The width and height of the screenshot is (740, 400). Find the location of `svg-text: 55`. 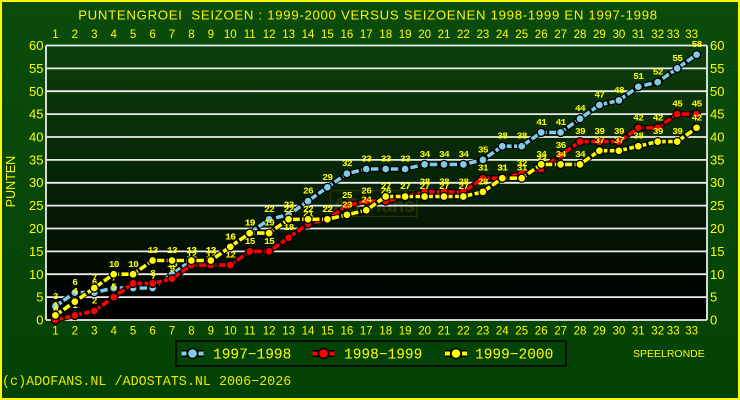

svg-text: 55 is located at coordinates (717, 68).